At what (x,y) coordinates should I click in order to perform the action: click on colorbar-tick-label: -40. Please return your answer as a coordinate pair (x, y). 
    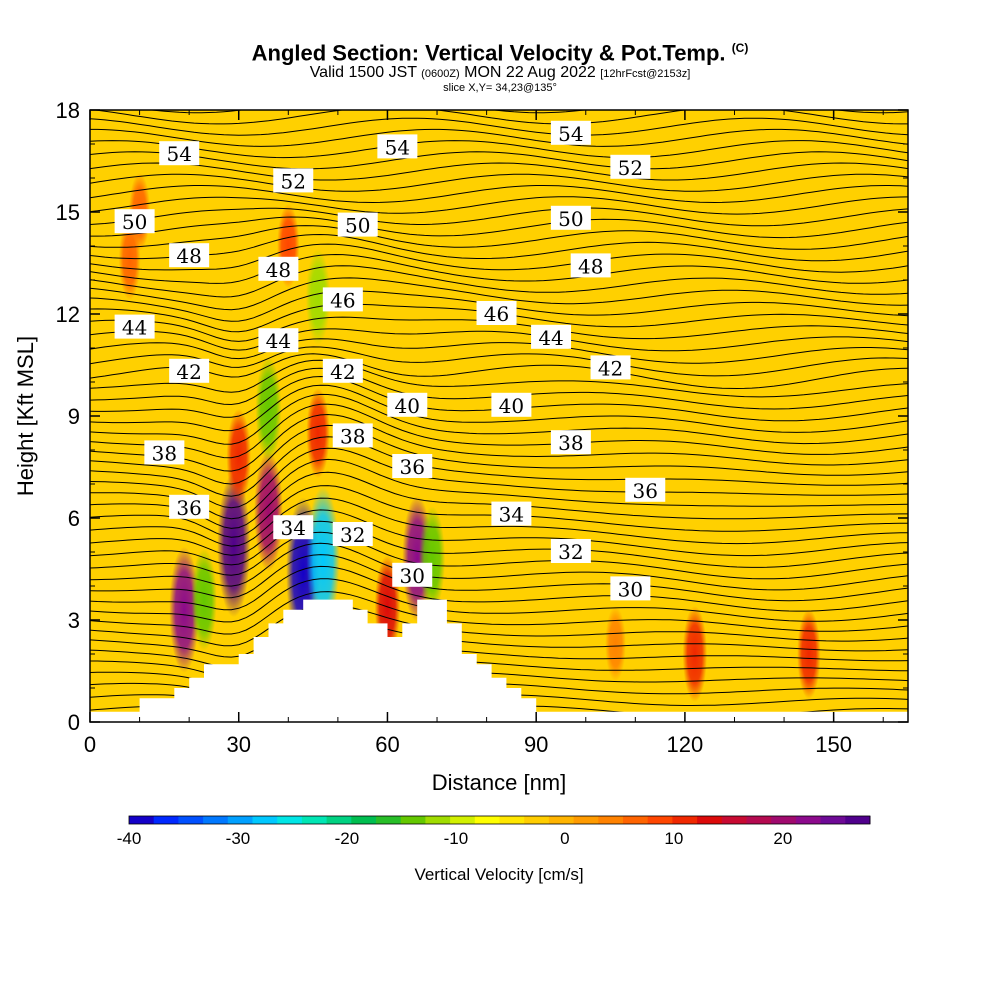
    Looking at the image, I should click on (129, 838).